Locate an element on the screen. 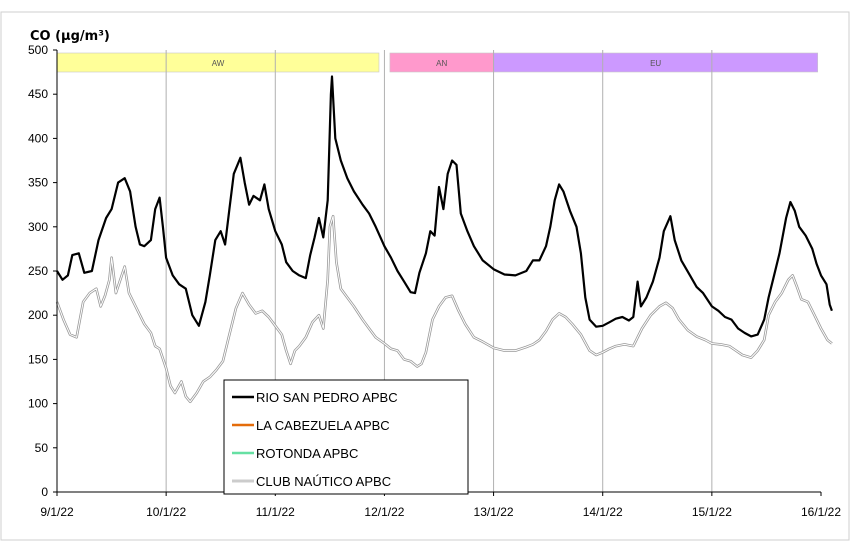 This screenshot has height=543, width=852. y-tick-label: 400 is located at coordinates (38, 138).